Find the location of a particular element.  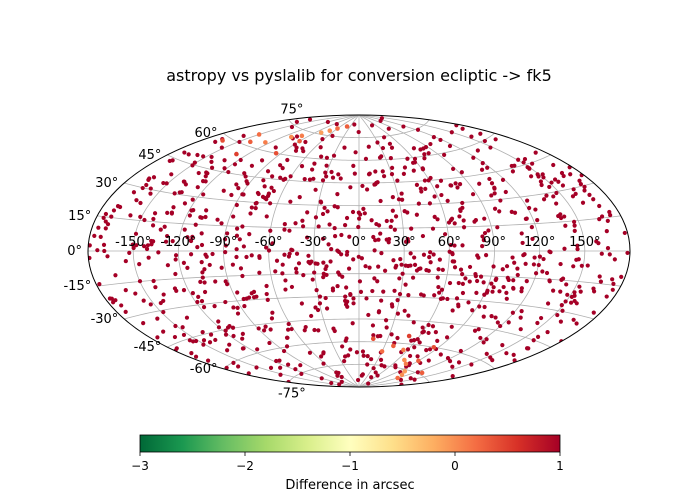

meridian-line is located at coordinates (449, 251).